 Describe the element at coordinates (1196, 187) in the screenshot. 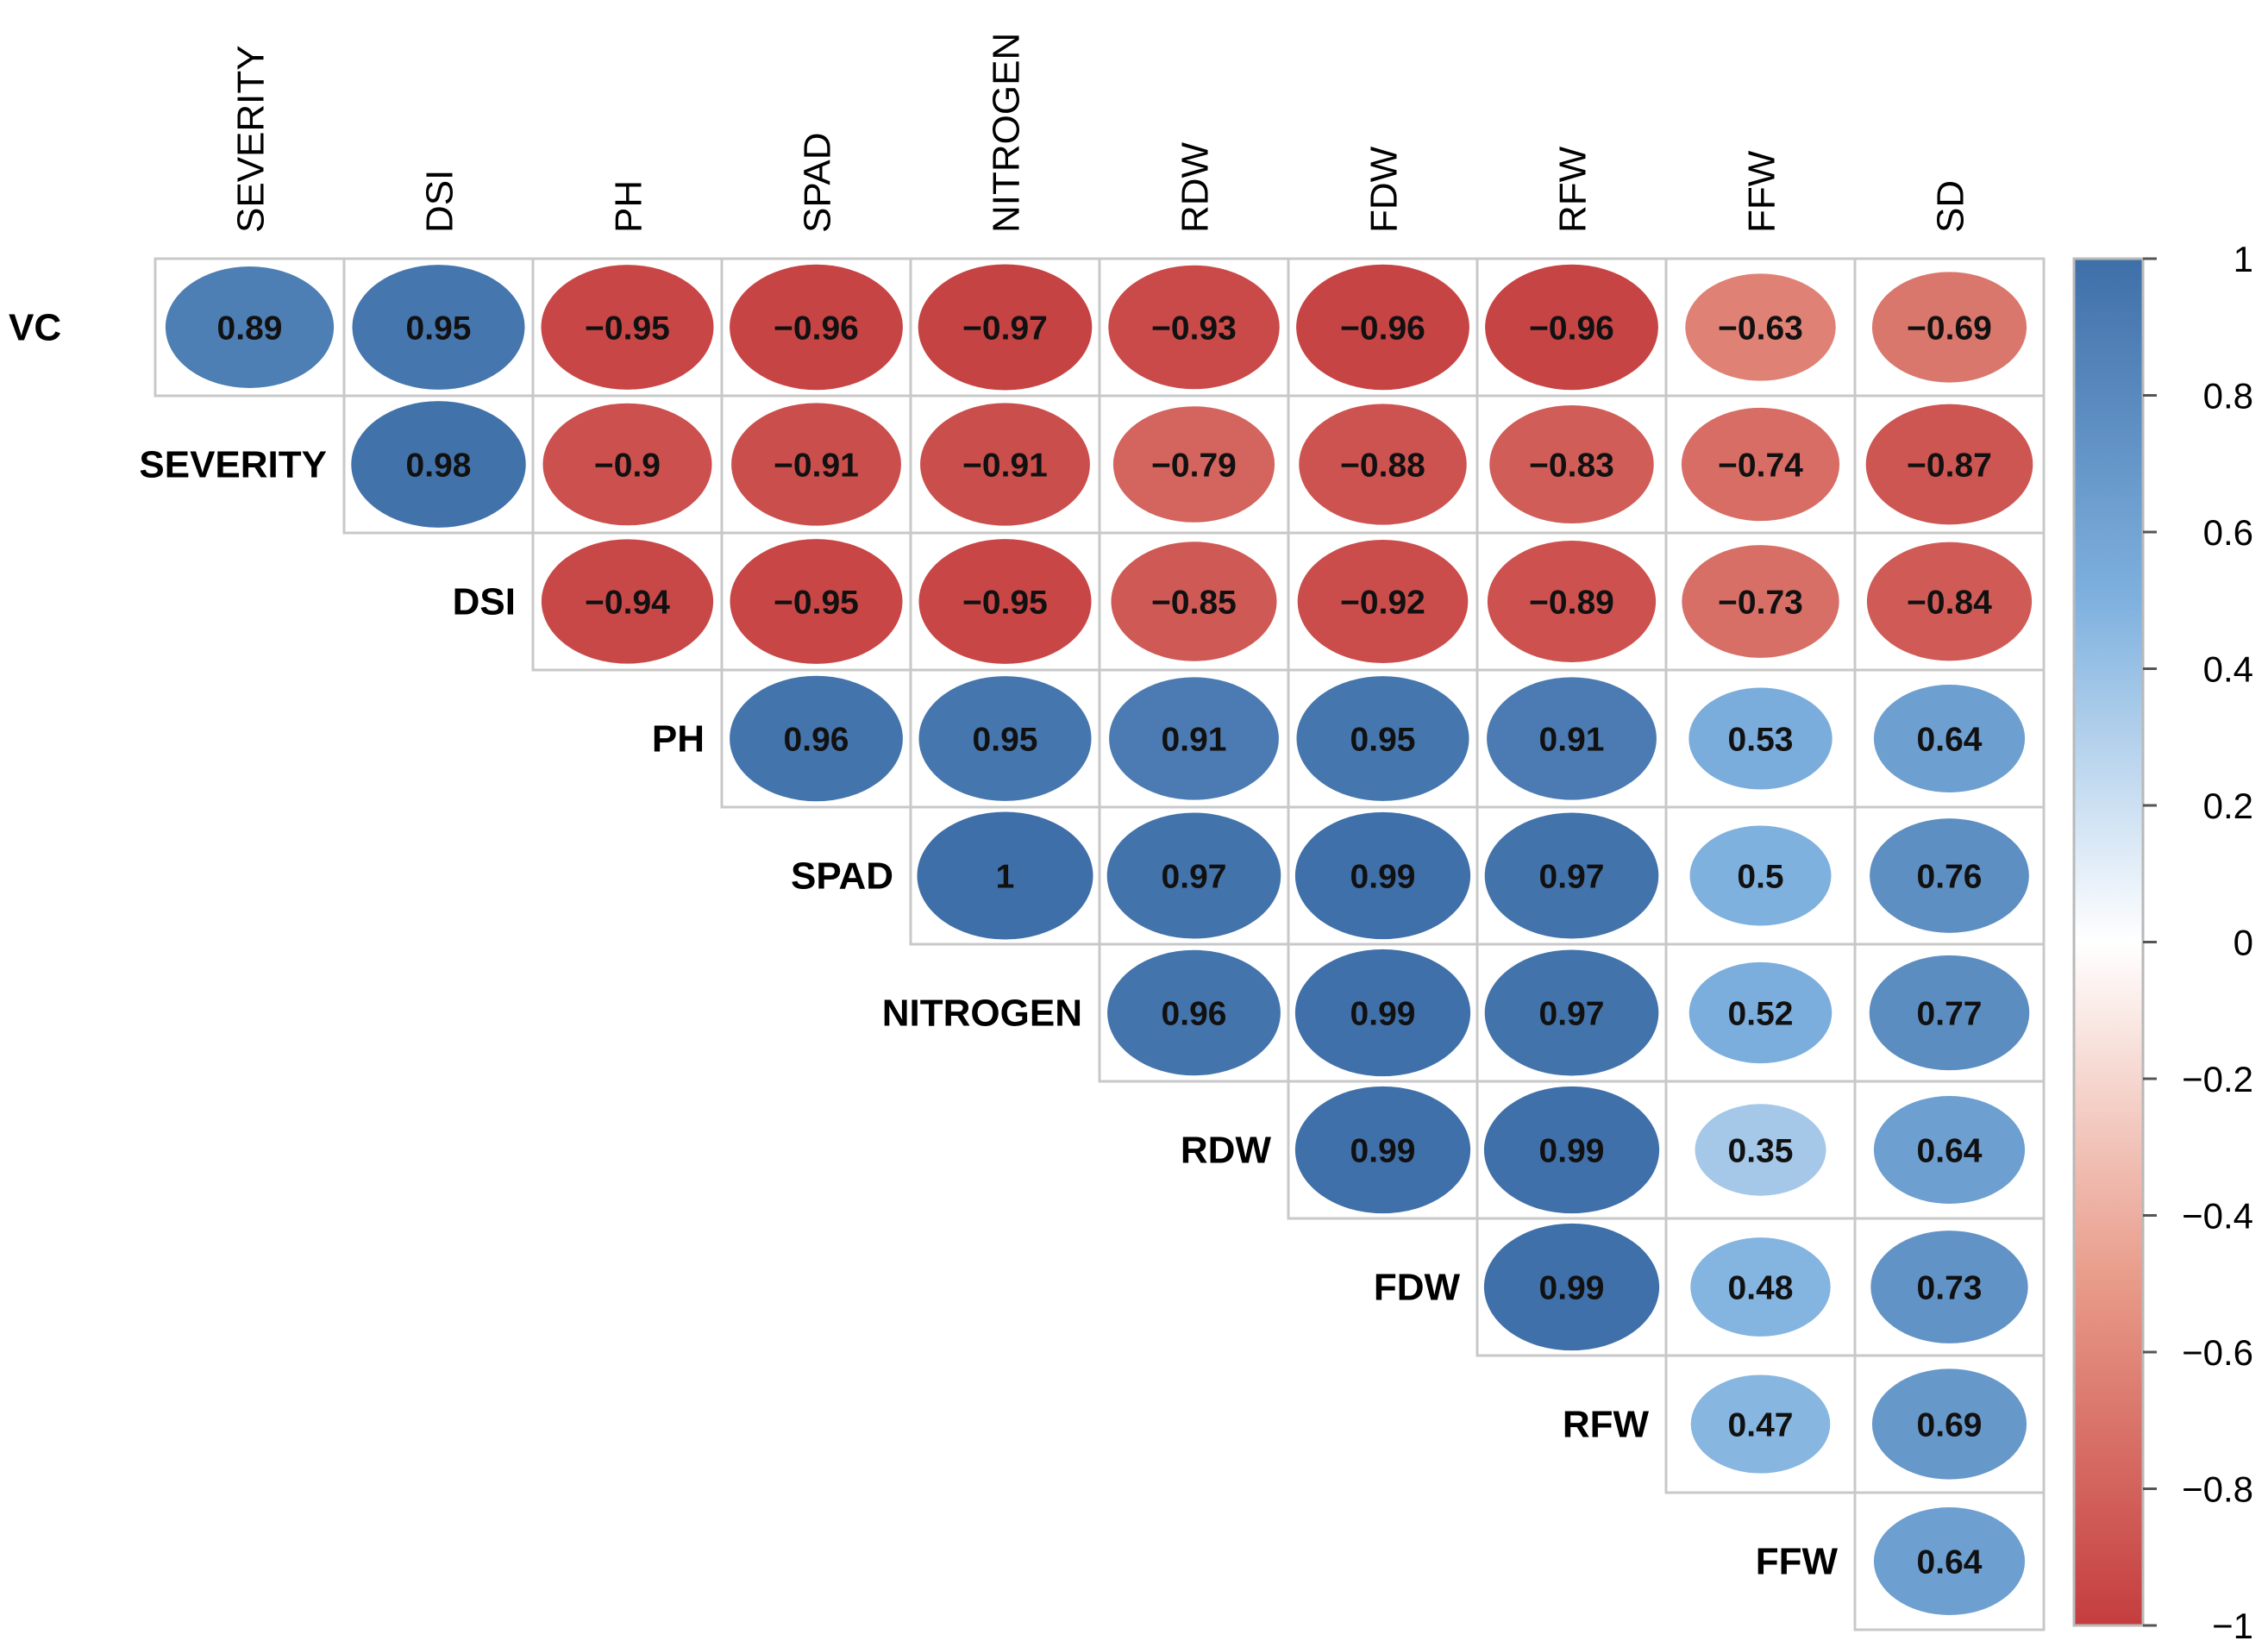

I see `column-label: RDW` at that location.